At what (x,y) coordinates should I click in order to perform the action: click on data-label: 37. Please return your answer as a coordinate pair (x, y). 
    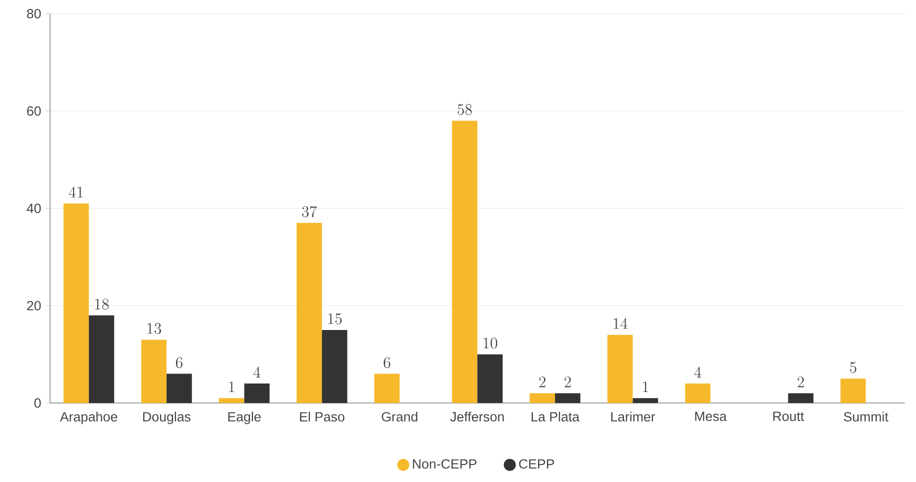
    Looking at the image, I should click on (309, 212).